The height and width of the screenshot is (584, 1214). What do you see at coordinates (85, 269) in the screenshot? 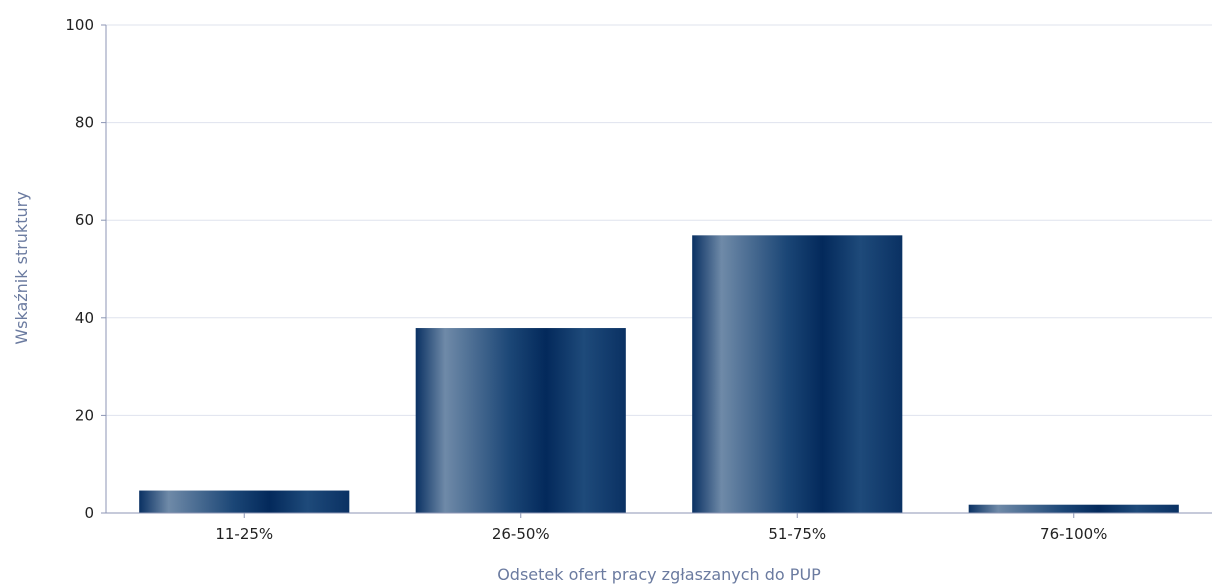
I see `y-tick-labels: 0 20 40 60 80 100` at bounding box center [85, 269].